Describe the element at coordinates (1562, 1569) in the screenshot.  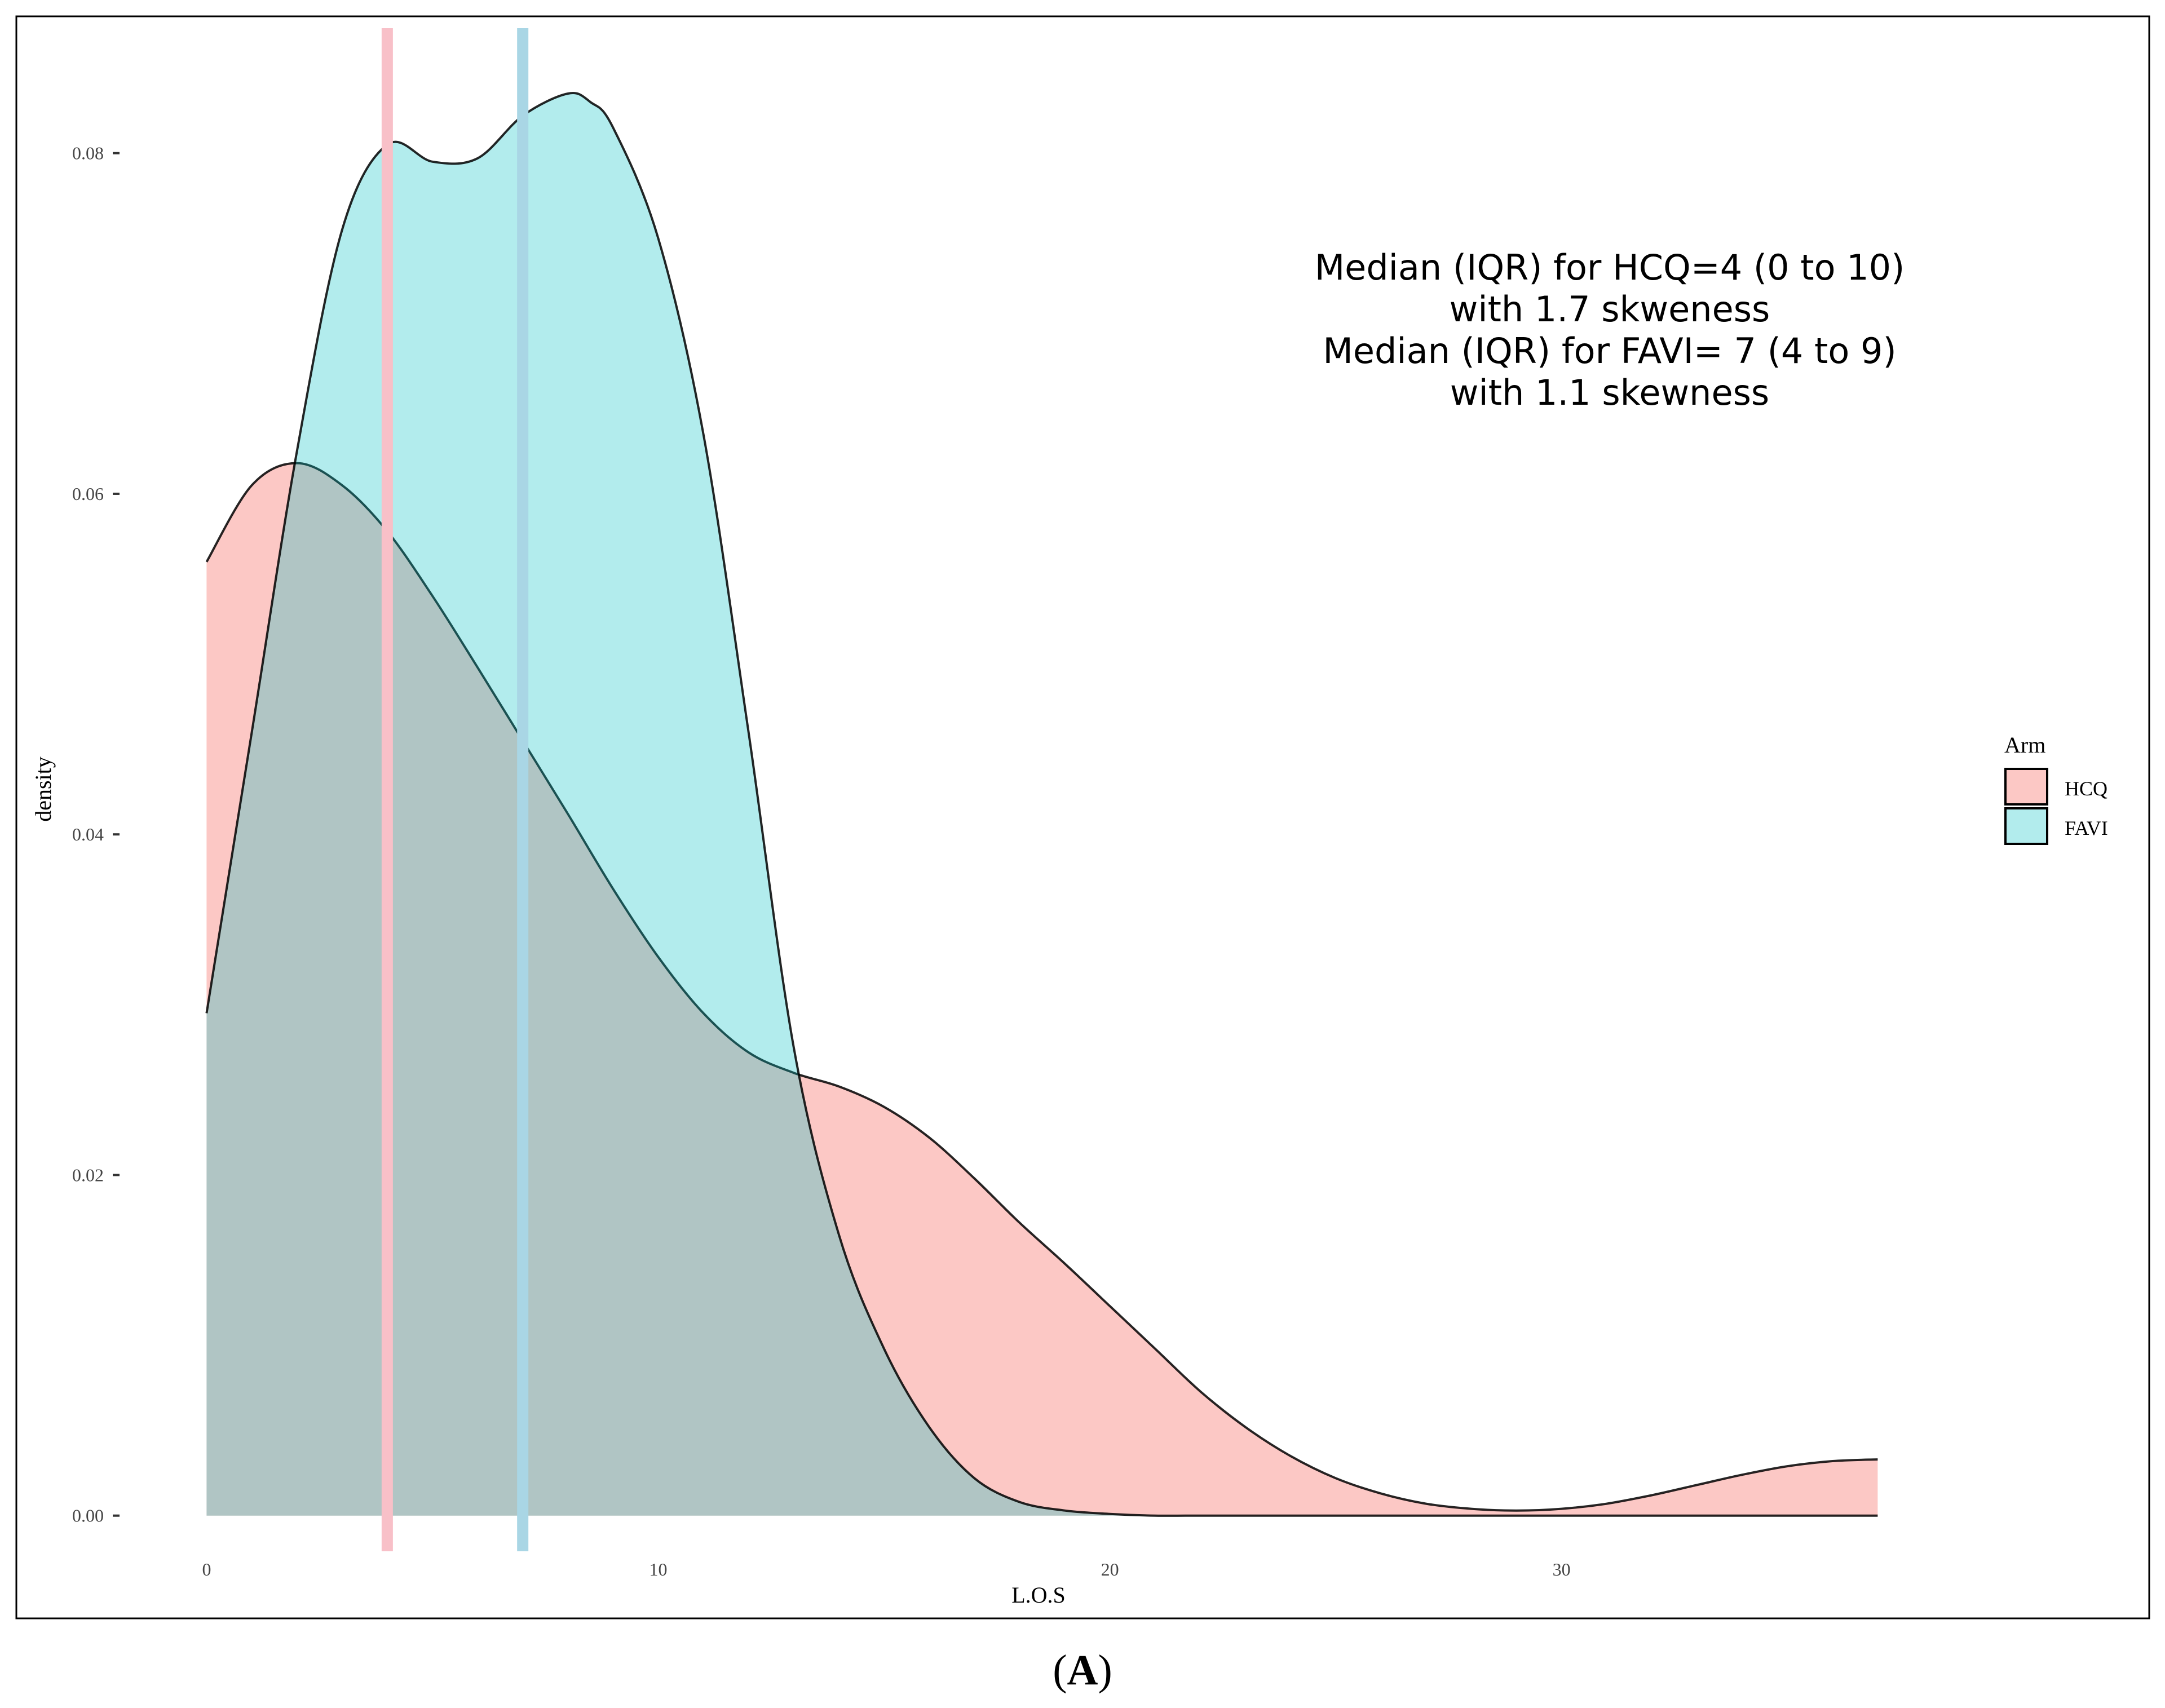
I see `x-tick-label: 30` at that location.